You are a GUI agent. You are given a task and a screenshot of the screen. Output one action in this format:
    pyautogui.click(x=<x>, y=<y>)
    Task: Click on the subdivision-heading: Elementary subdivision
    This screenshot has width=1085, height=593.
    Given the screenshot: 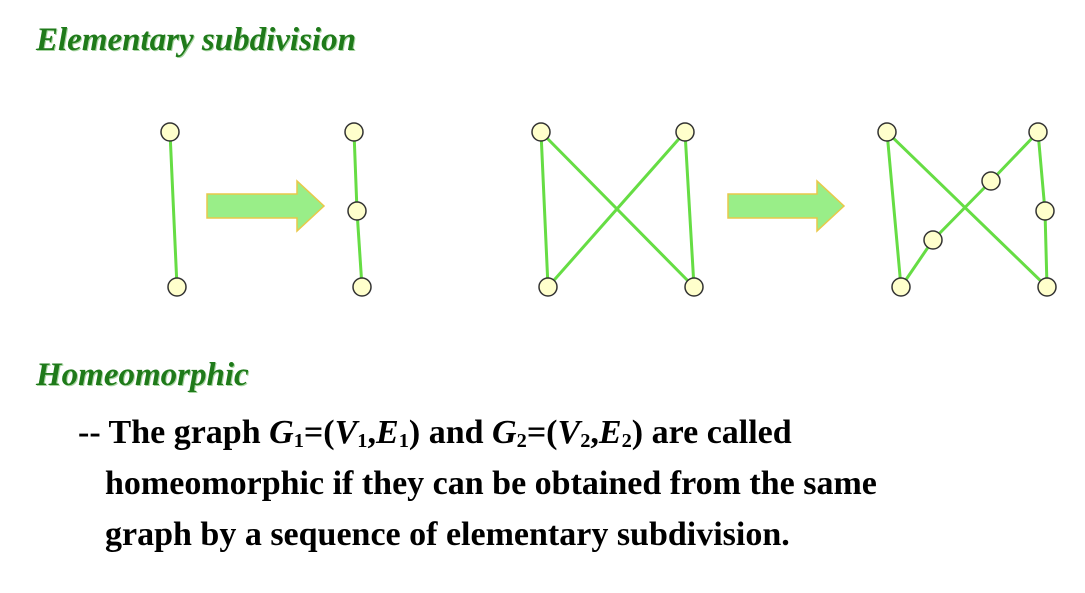 What is the action you would take?
    pyautogui.click(x=196, y=40)
    